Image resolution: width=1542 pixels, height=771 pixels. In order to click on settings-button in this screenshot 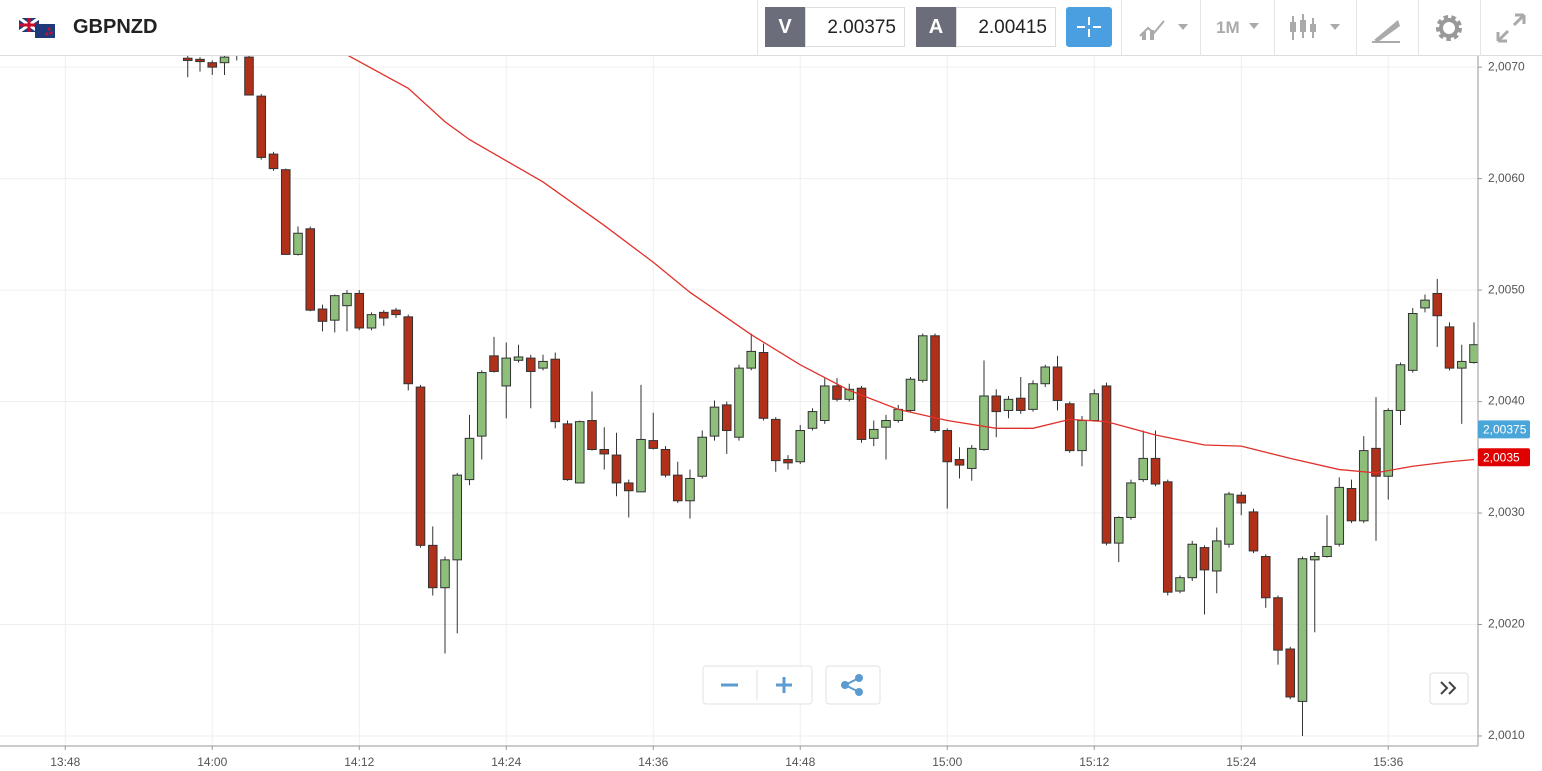, I will do `click(1449, 28)`.